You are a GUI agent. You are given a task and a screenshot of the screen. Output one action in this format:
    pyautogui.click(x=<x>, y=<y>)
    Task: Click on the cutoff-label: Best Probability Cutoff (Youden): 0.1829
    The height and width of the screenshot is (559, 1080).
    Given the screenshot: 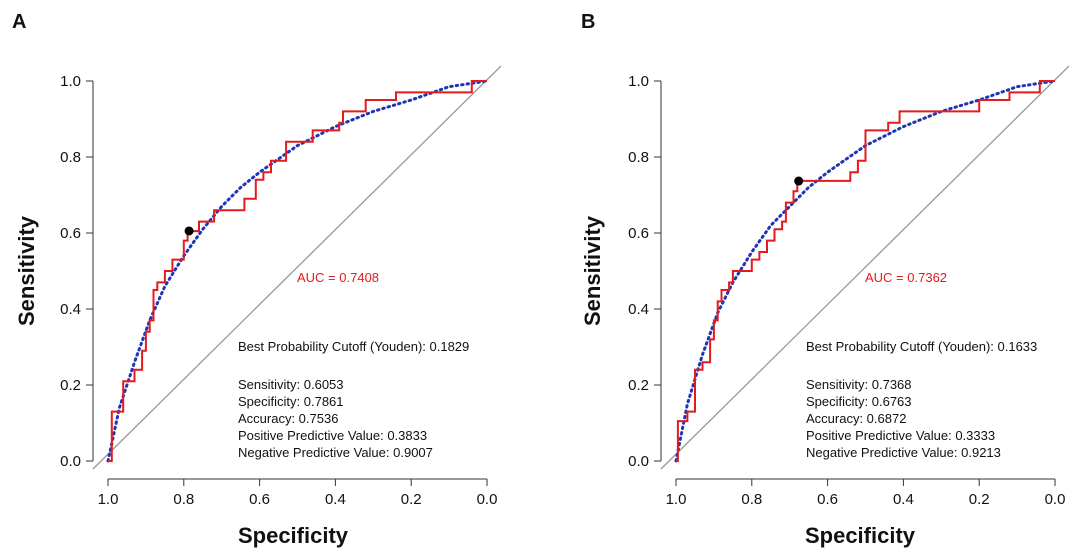 What is the action you would take?
    pyautogui.click(x=353, y=346)
    